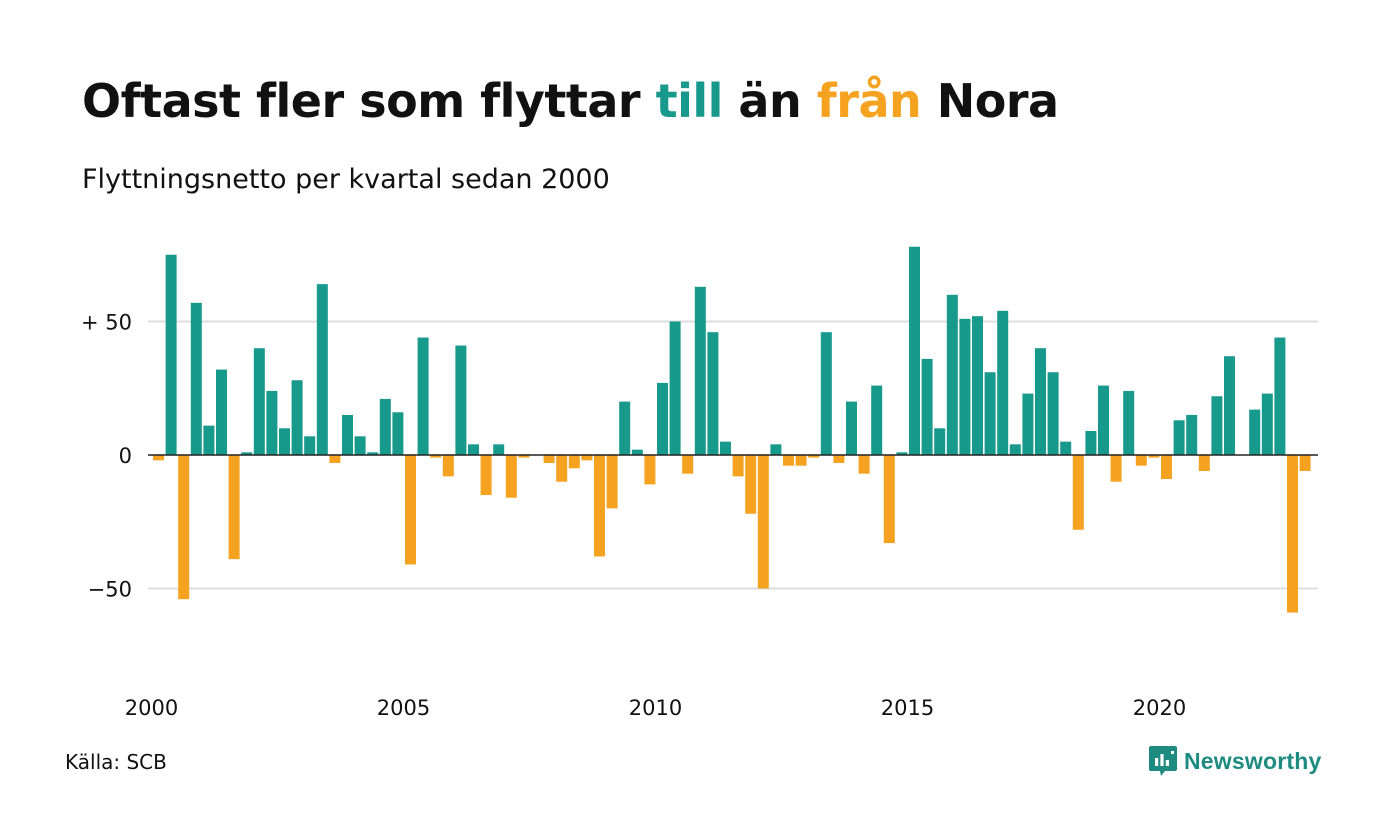 This screenshot has width=1400, height=840. What do you see at coordinates (151, 708) in the screenshot?
I see `x-tick-label: 2000` at bounding box center [151, 708].